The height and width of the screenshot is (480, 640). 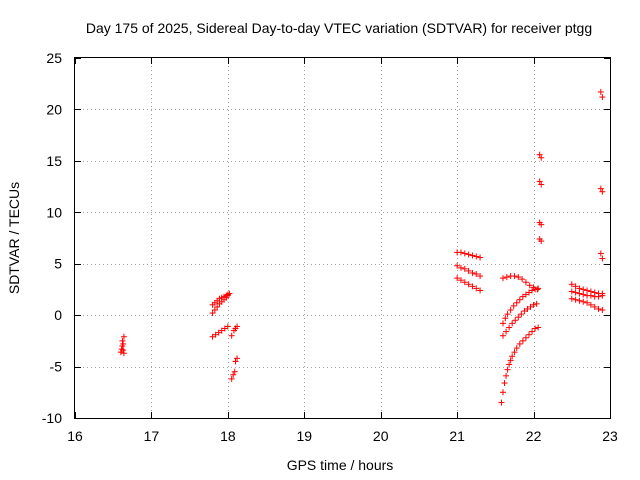 I want to click on y-tick-label: -5, so click(x=56, y=367).